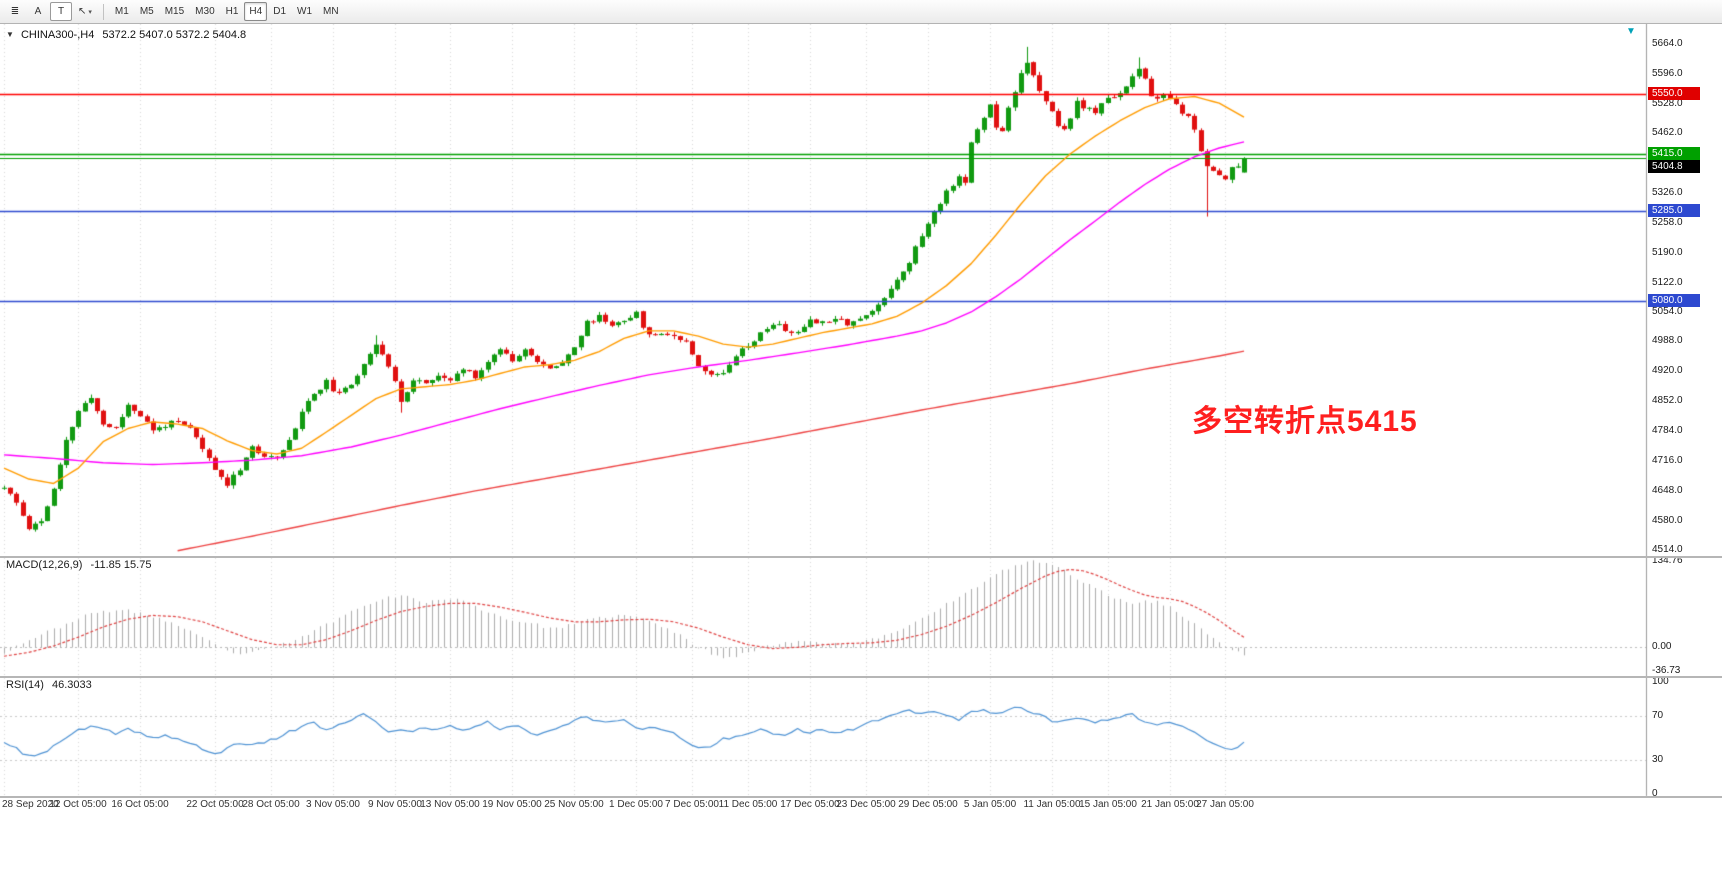  I want to click on time-axis-label: 23 Dec 05:00, so click(866, 804).